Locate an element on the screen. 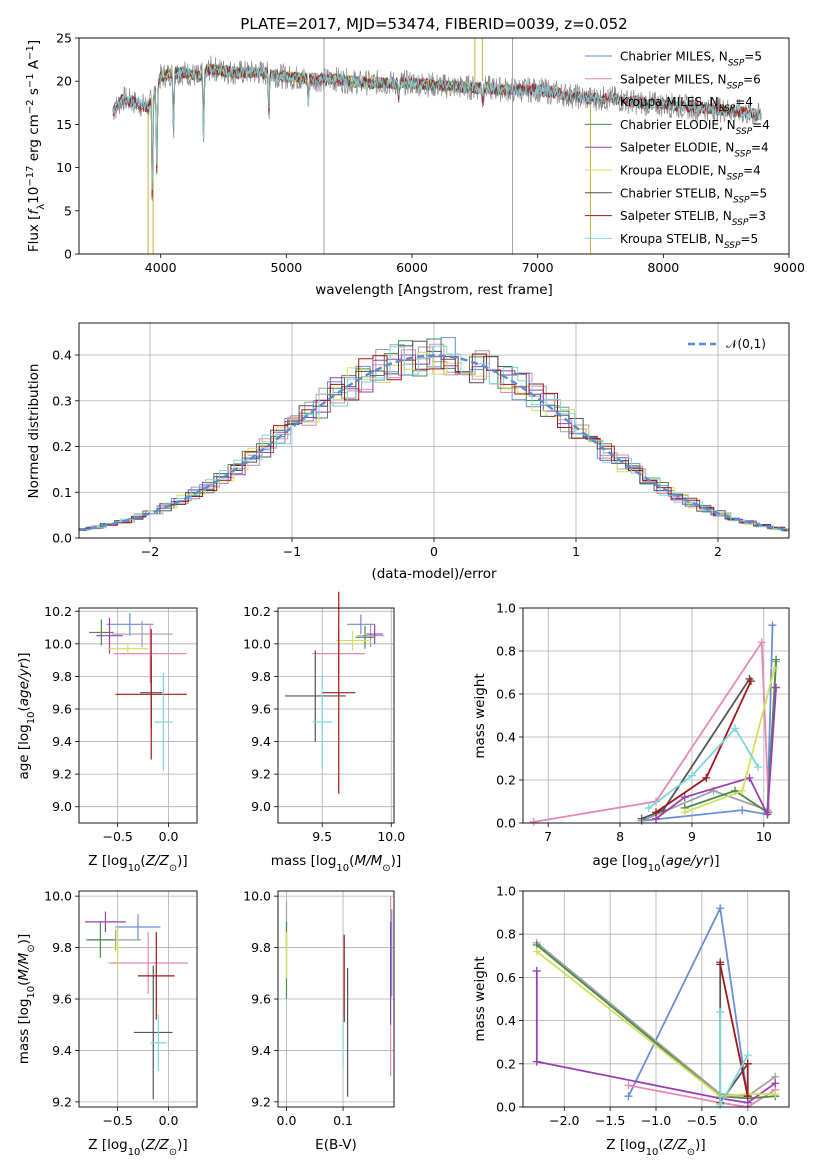 The width and height of the screenshot is (819, 1170). x-axis-label: E(B-V) is located at coordinates (336, 1145).